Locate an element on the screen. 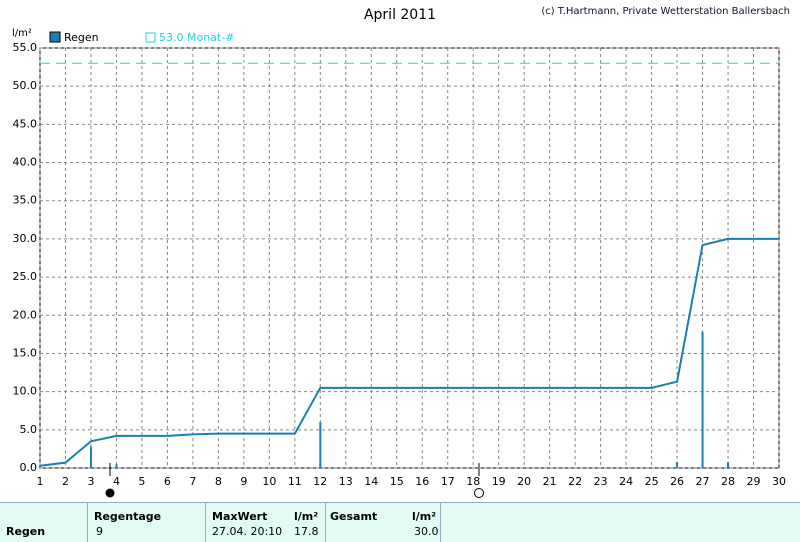  table-cell: Regentage 9 is located at coordinates (147, 522).